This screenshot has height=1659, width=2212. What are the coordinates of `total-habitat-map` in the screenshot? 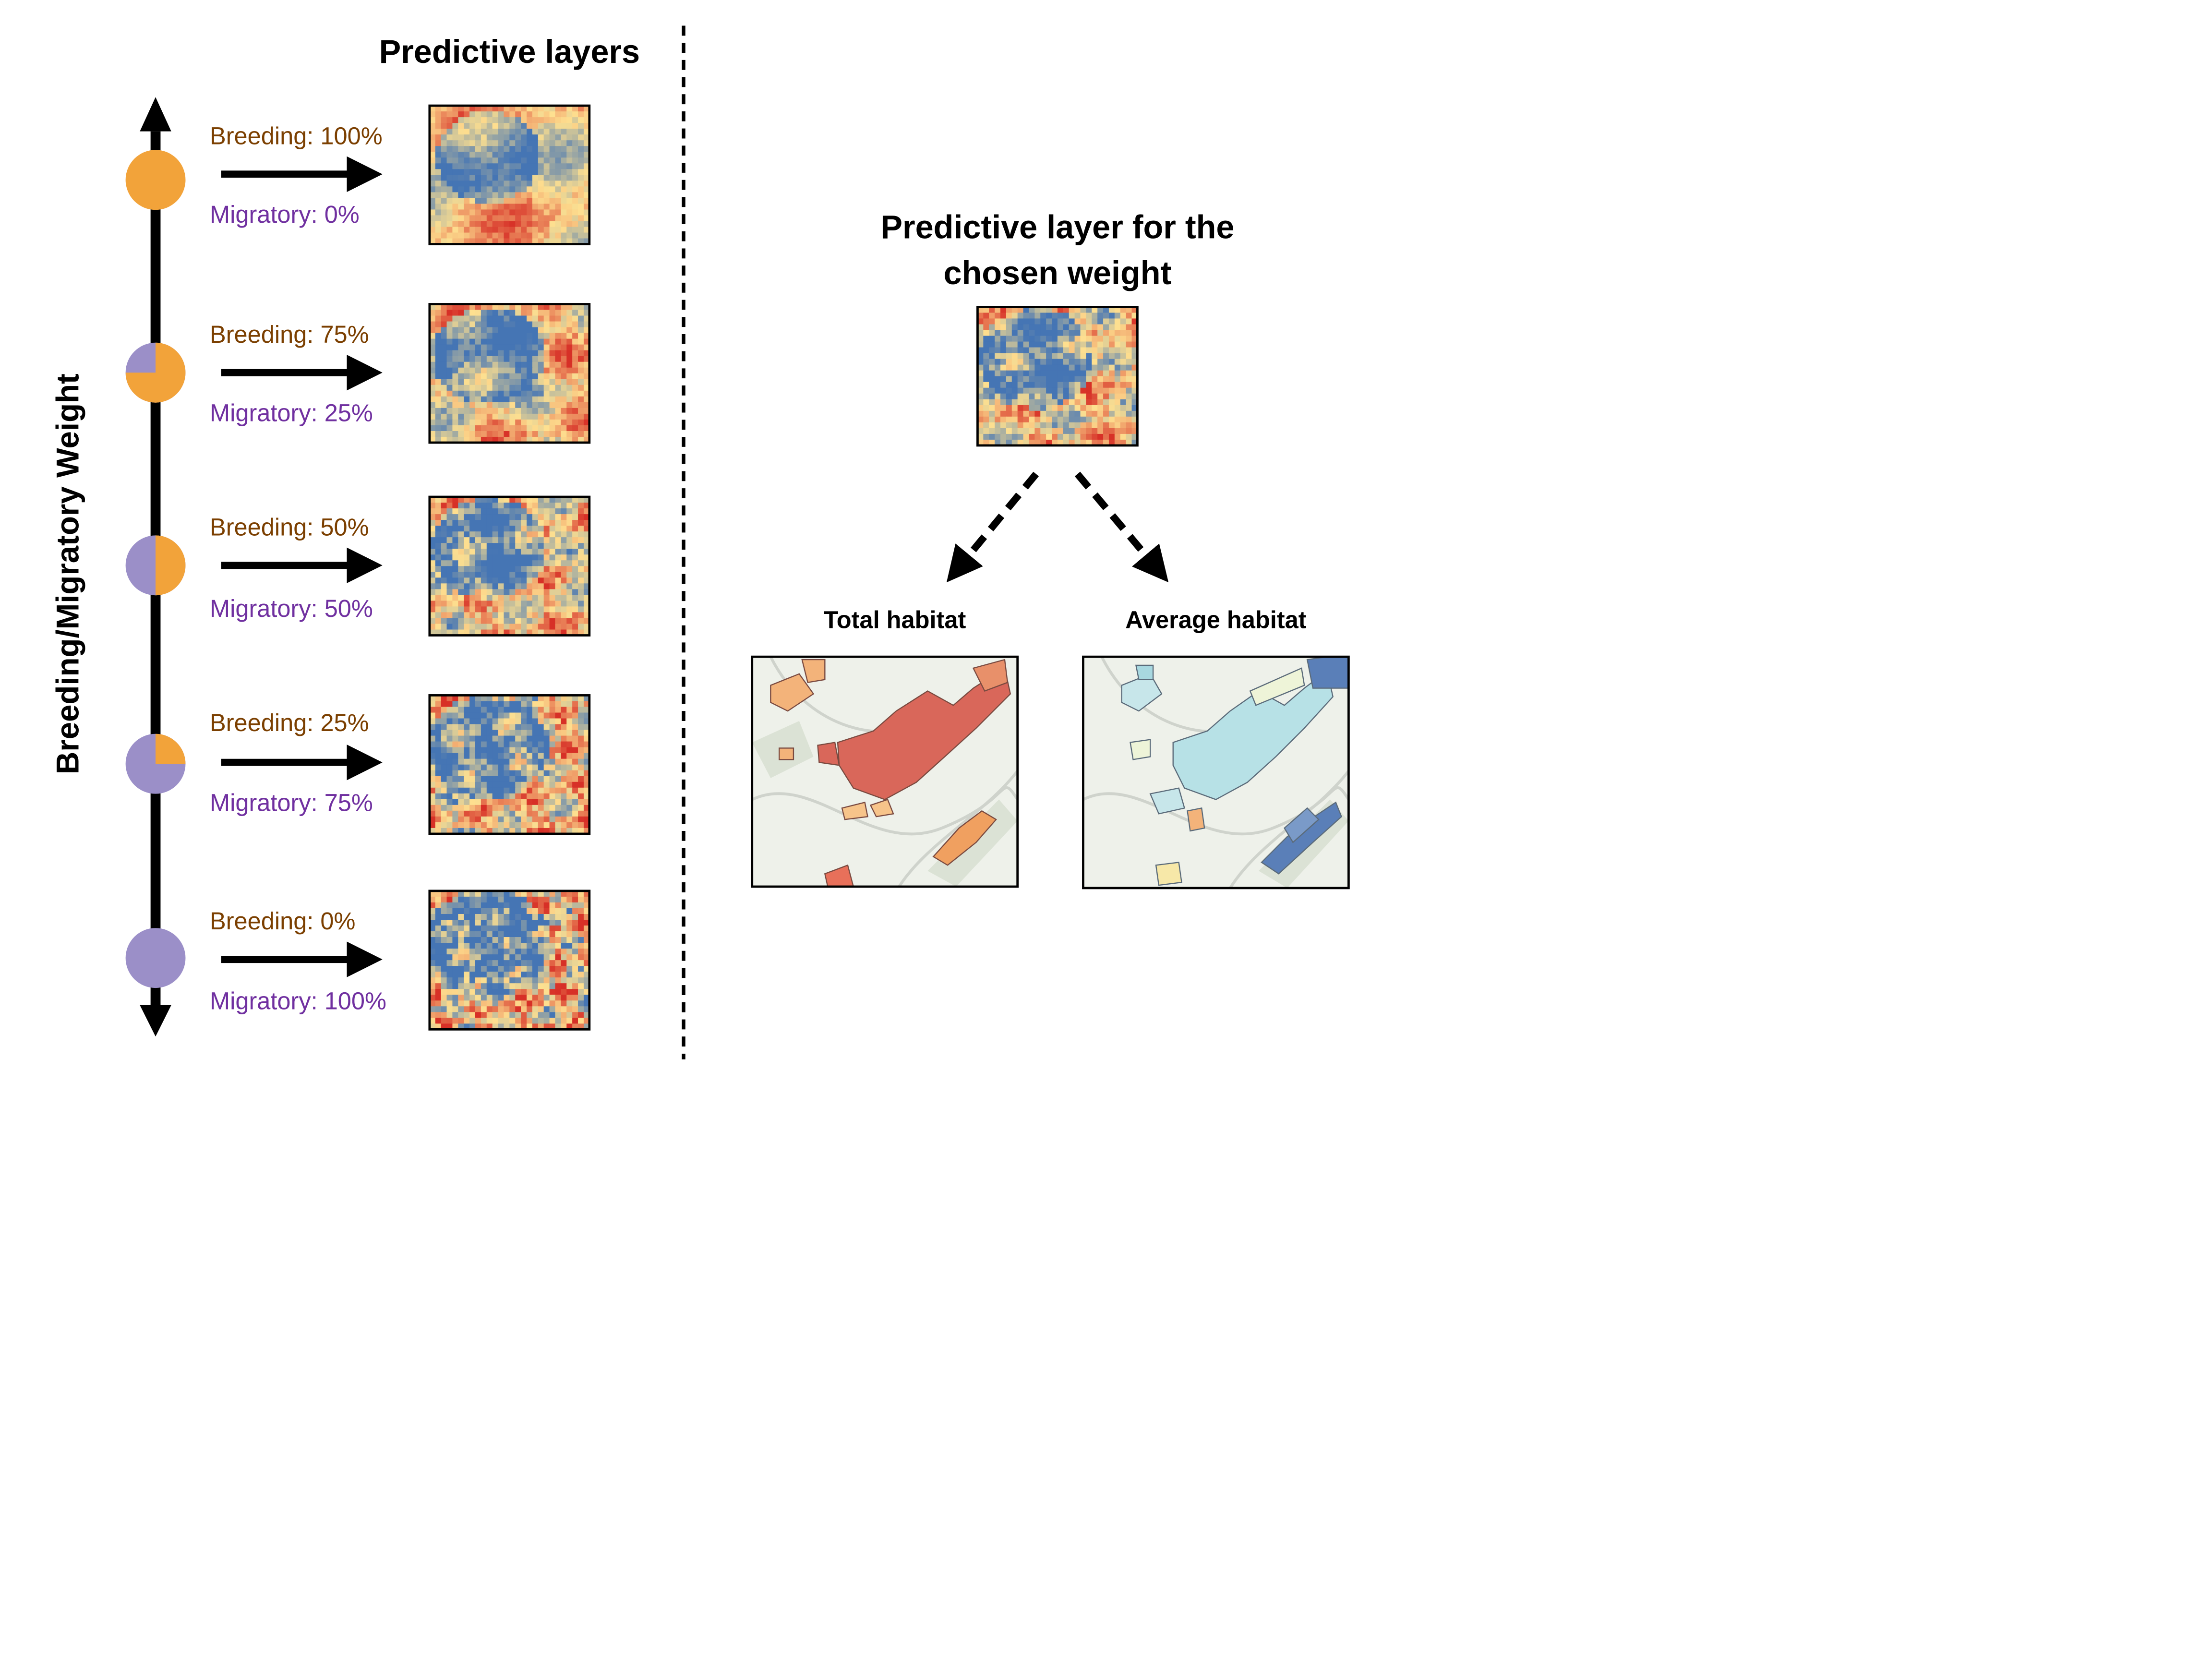 It's located at (885, 771).